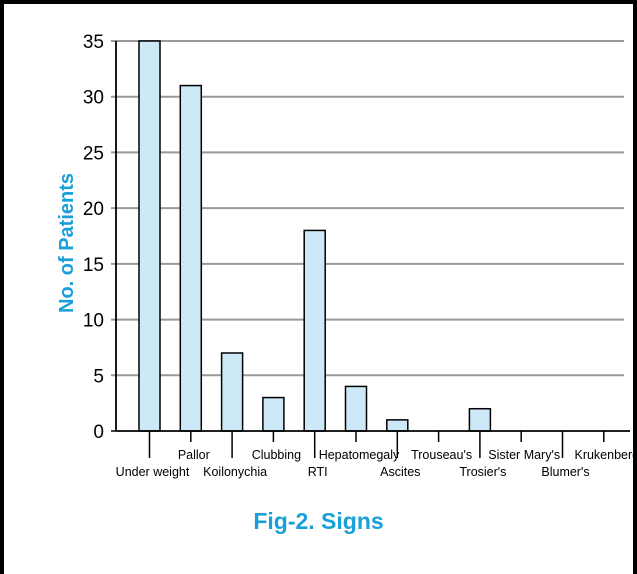 The width and height of the screenshot is (637, 574). I want to click on x-tick-label: Koilonychia, so click(235, 472).